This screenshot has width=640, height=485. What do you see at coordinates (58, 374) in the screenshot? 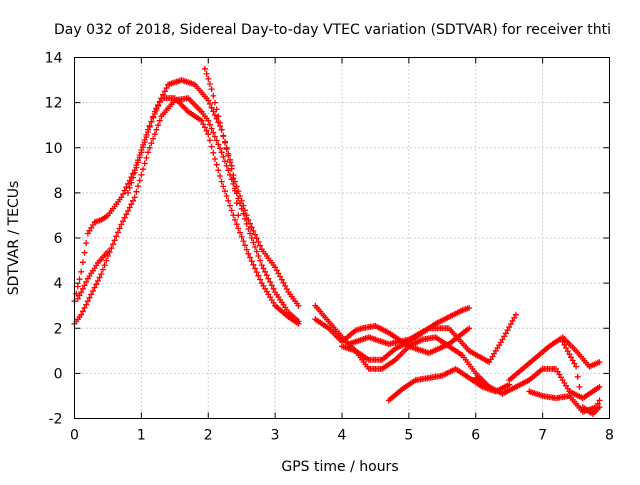
I see `y-tick-label: 0` at bounding box center [58, 374].